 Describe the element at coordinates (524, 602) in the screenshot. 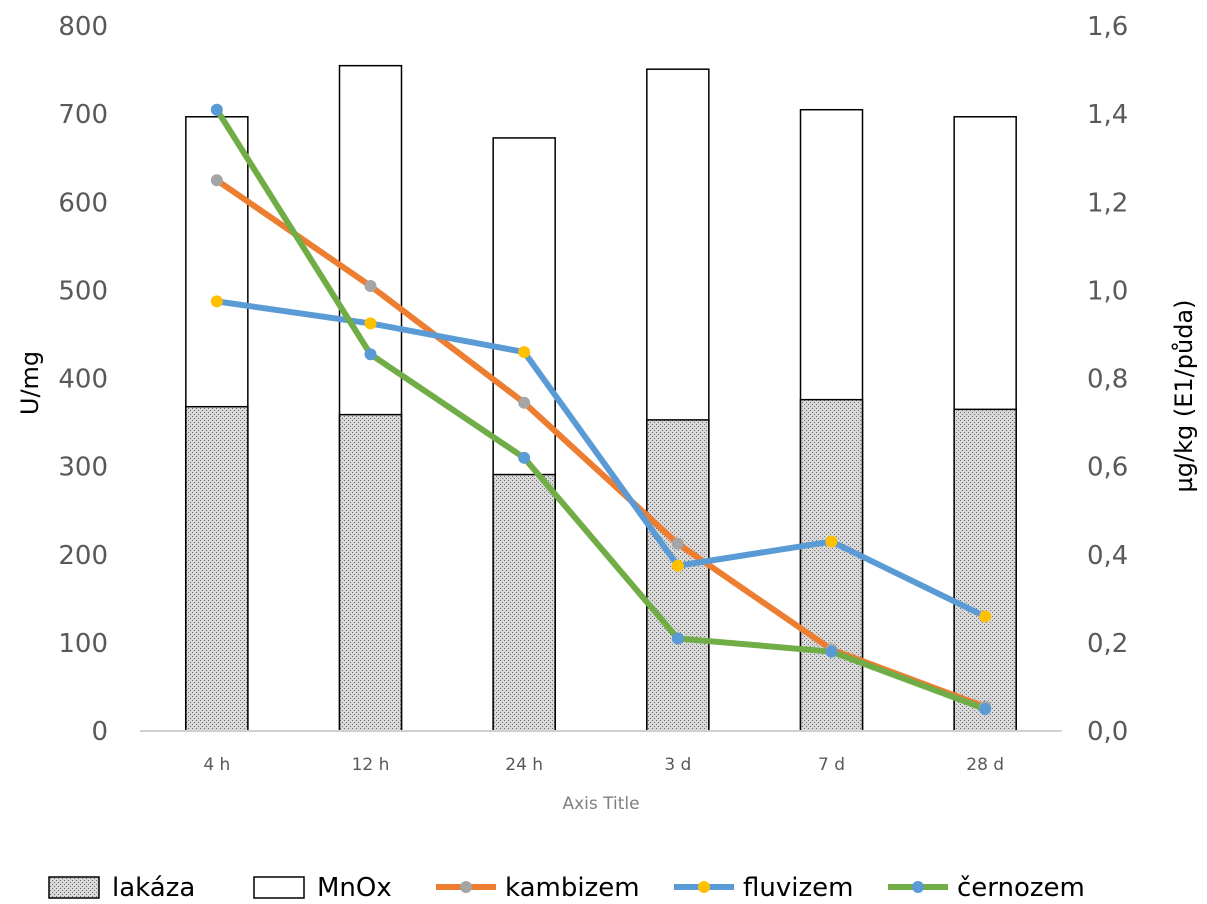

I see `bar-lakaza-24-h` at that location.